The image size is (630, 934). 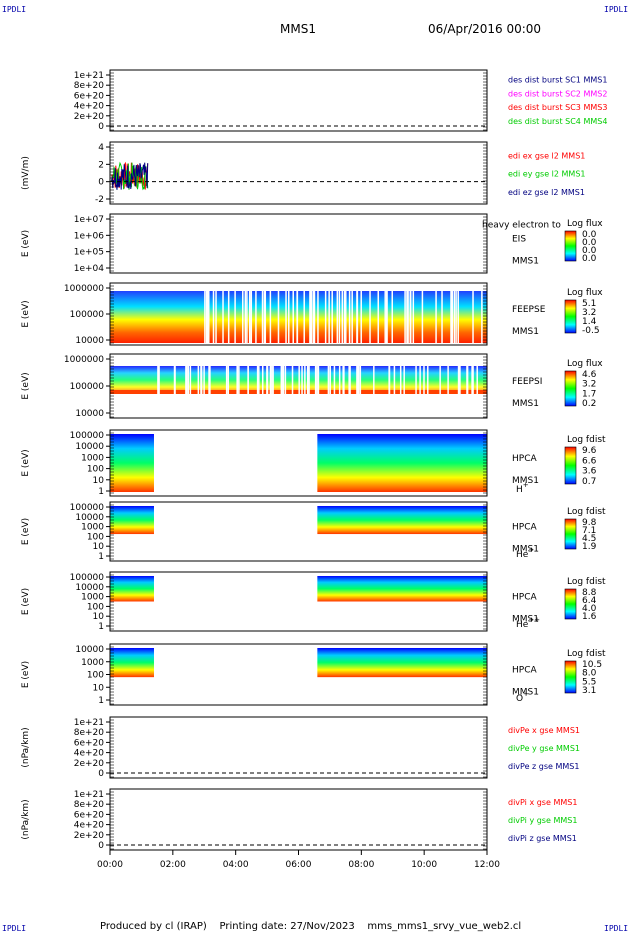 I want to click on colorbar-tick-label: 9.8, so click(x=589, y=523).